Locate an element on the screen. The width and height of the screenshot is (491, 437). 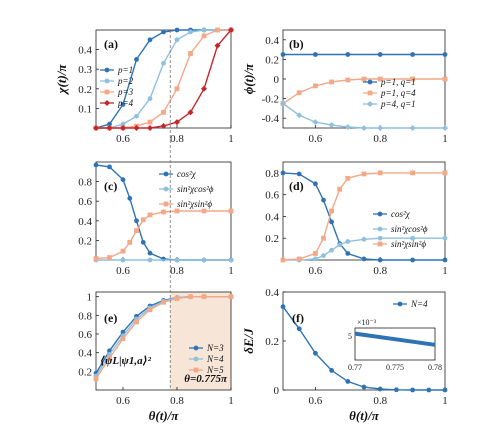
inset-y-tick-label: 5 is located at coordinates (350, 336).